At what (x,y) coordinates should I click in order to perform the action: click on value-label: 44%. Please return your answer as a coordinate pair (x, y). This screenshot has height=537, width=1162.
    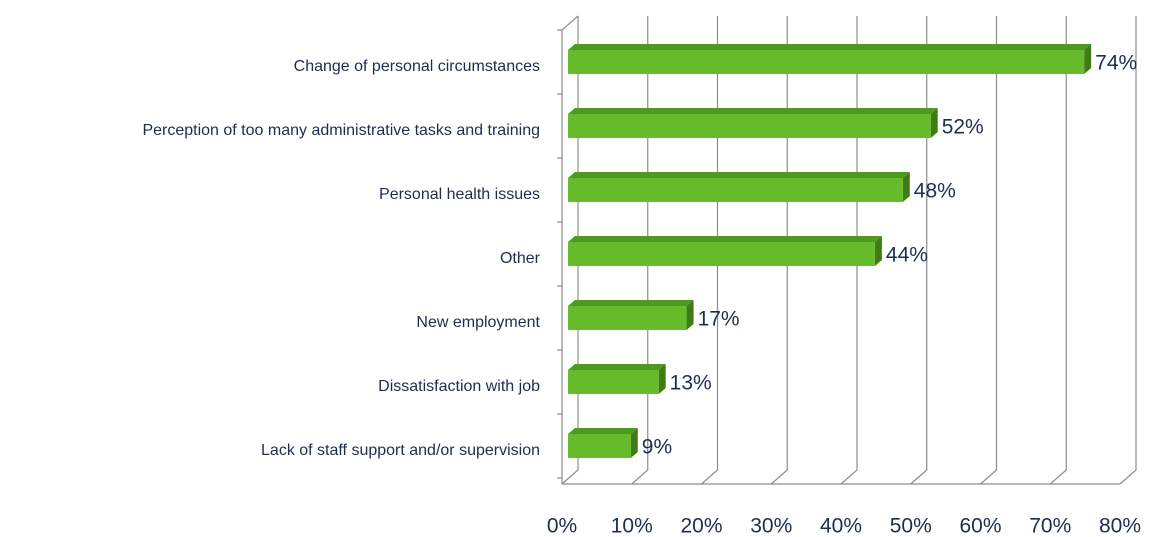
    Looking at the image, I should click on (907, 255).